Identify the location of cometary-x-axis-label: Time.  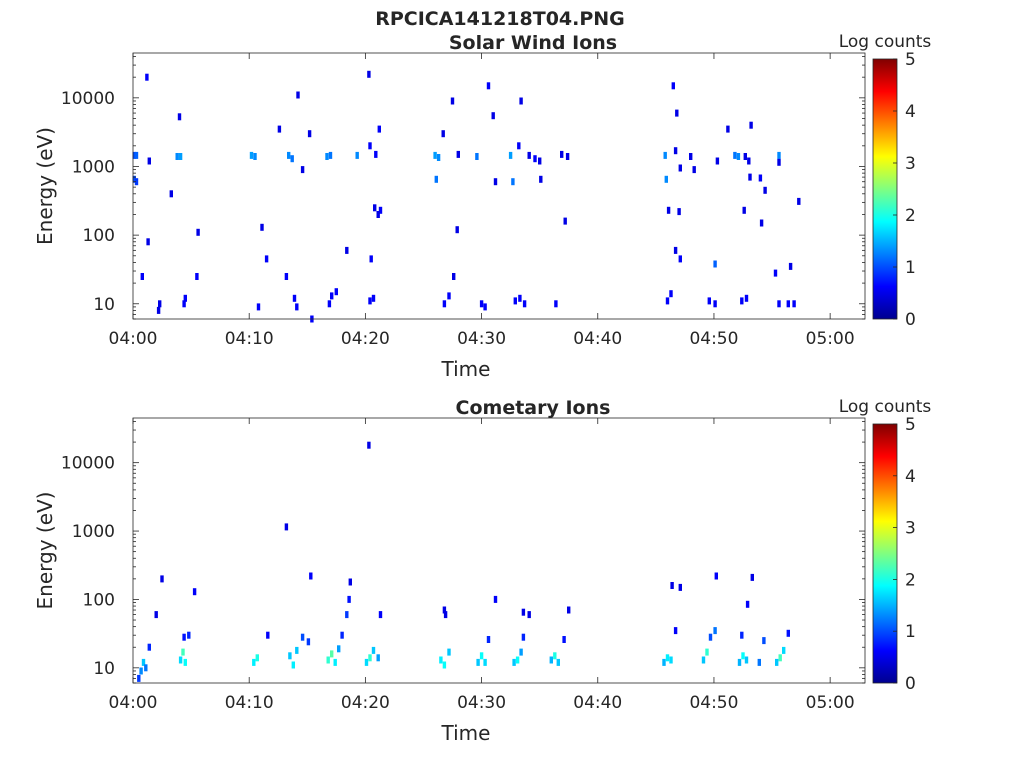
(466, 733).